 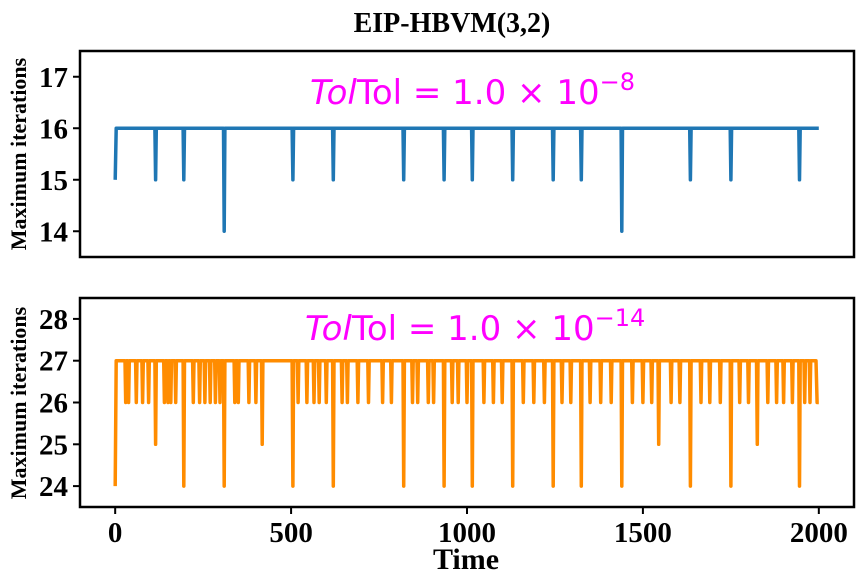 I want to click on bottom-y-ticks: 24 25 26 27 28, so click(x=59, y=403).